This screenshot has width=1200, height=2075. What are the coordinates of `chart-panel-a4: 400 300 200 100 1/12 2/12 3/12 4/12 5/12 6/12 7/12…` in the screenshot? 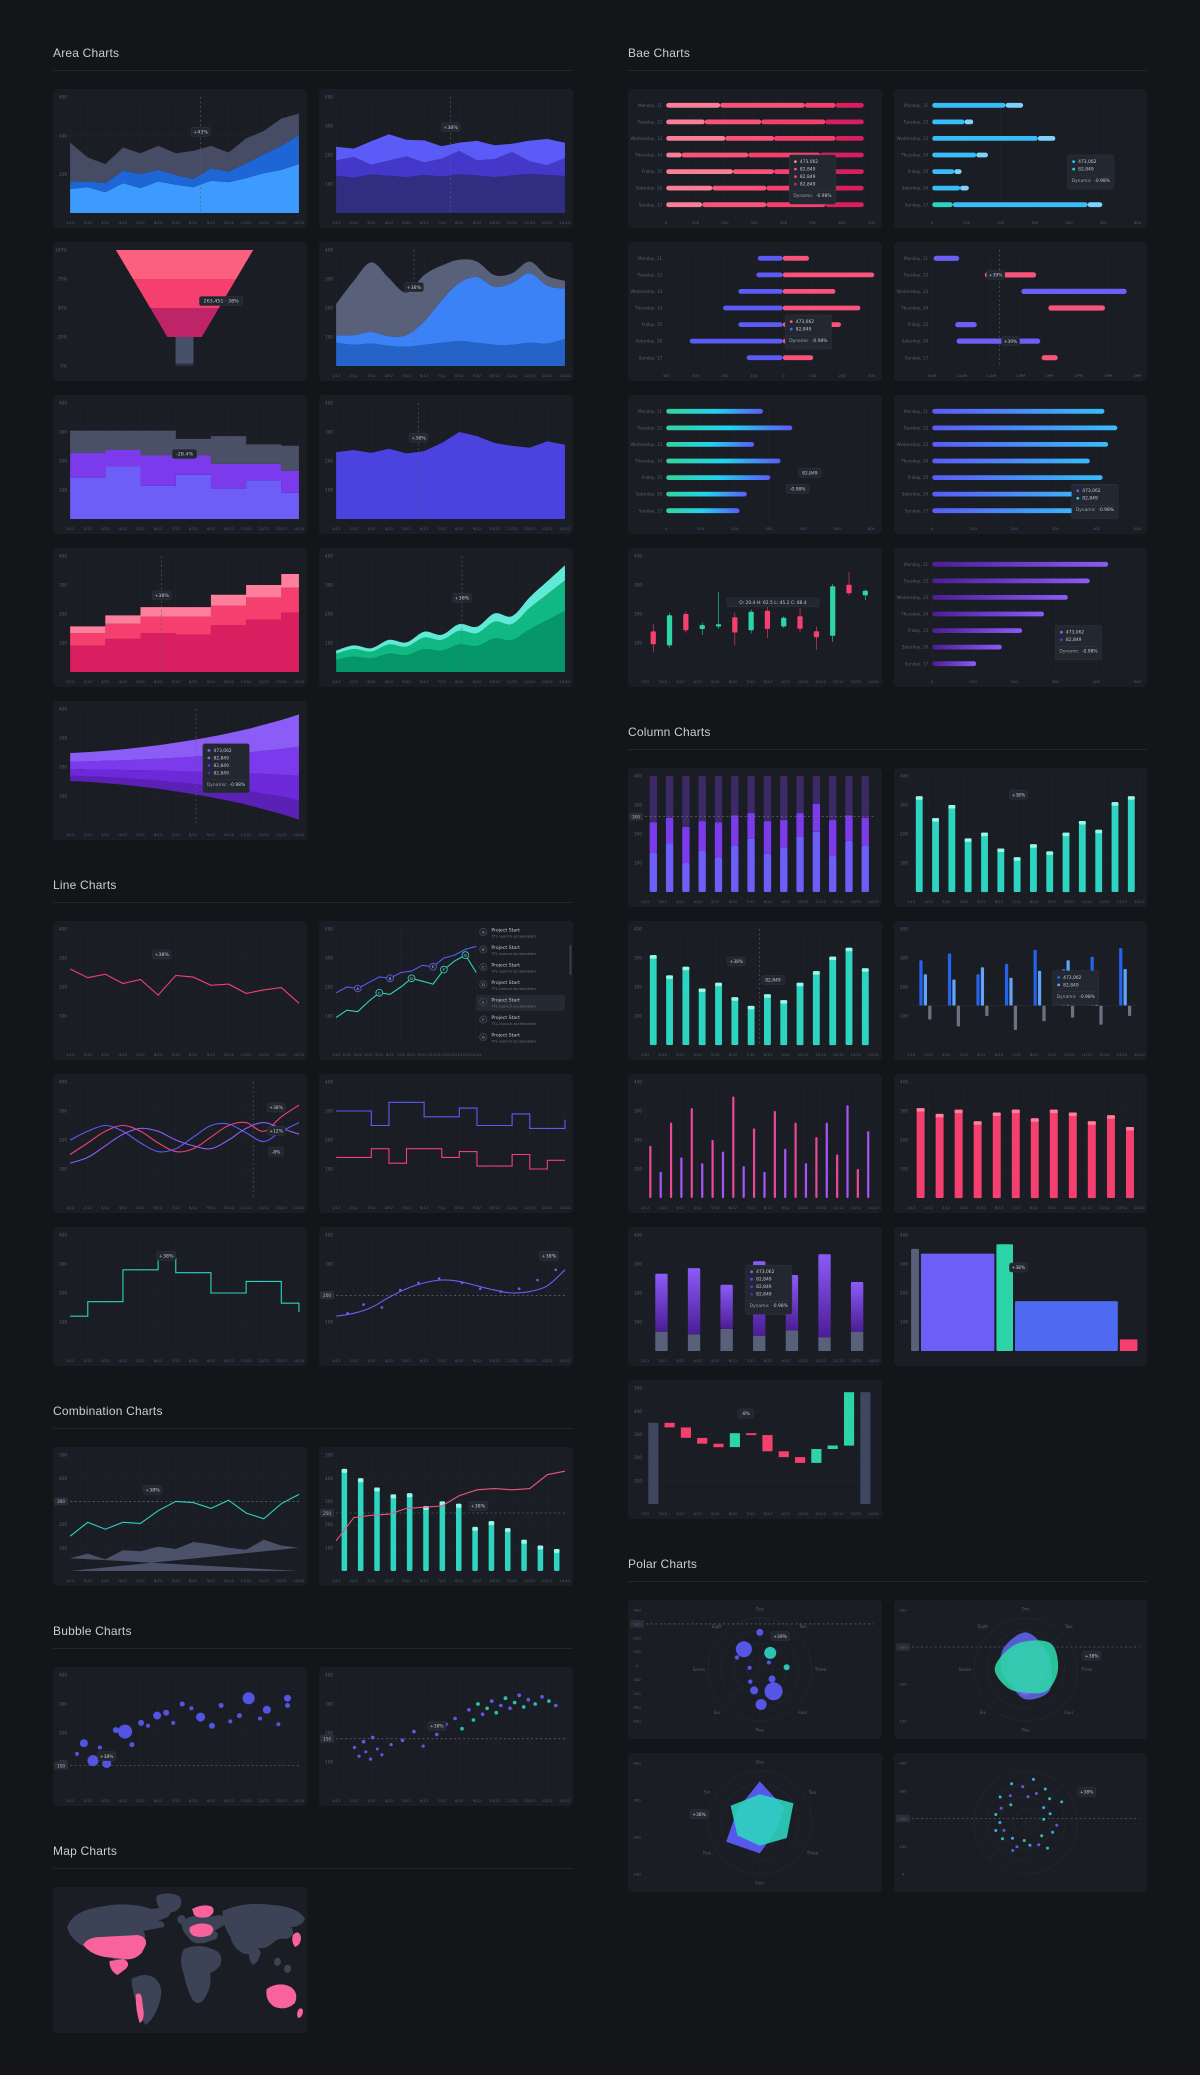 It's located at (446, 311).